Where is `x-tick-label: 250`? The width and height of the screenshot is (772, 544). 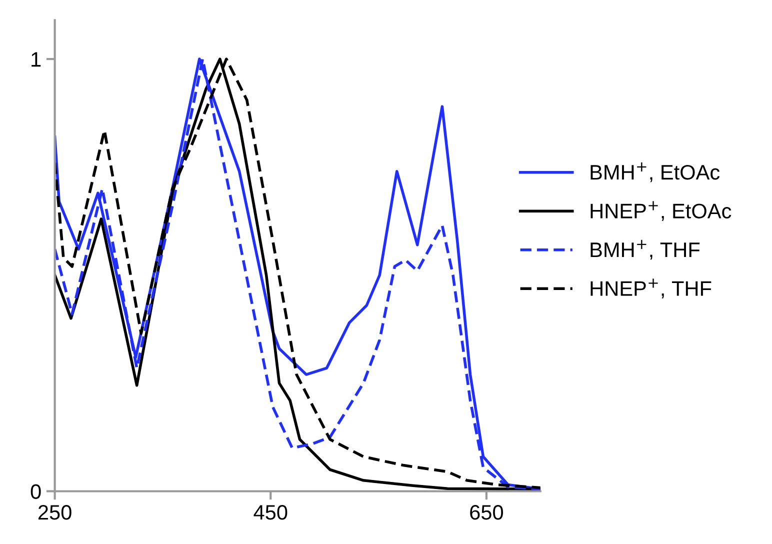
x-tick-label: 250 is located at coordinates (55, 512).